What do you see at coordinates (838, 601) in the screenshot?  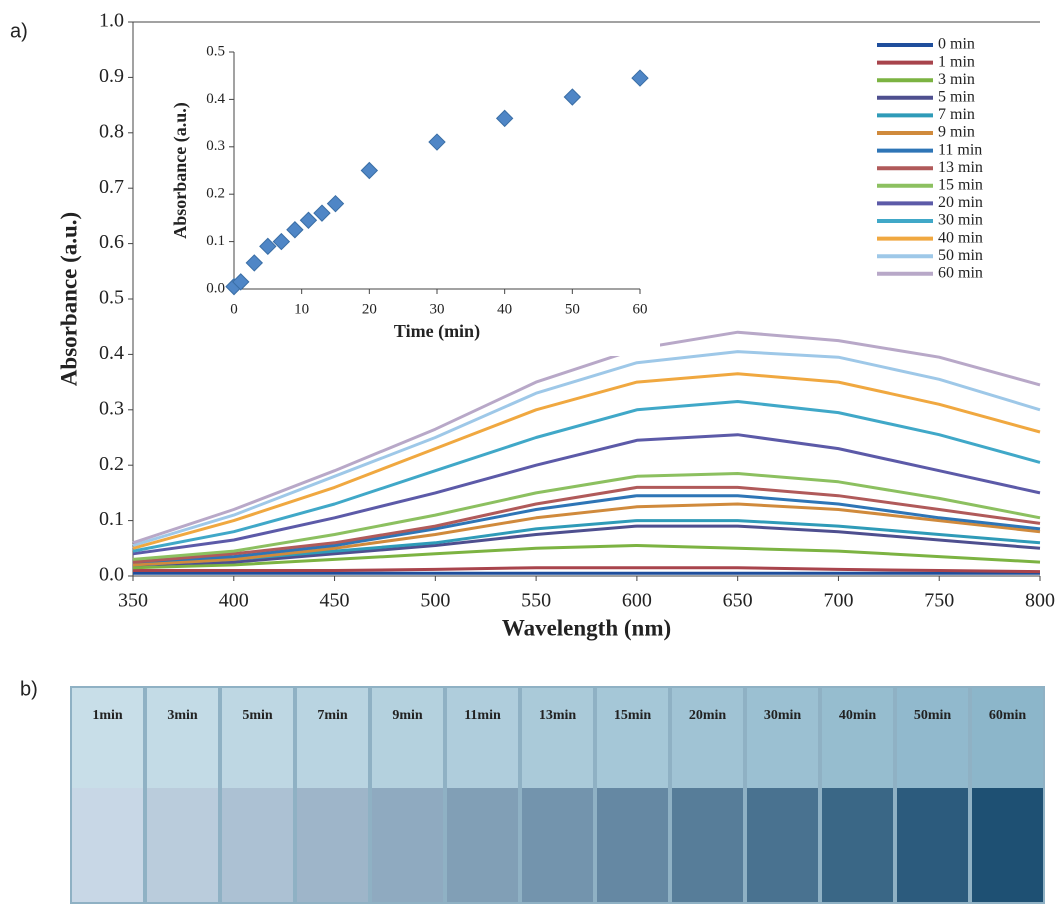 I see `x-tick-label: 700` at bounding box center [838, 601].